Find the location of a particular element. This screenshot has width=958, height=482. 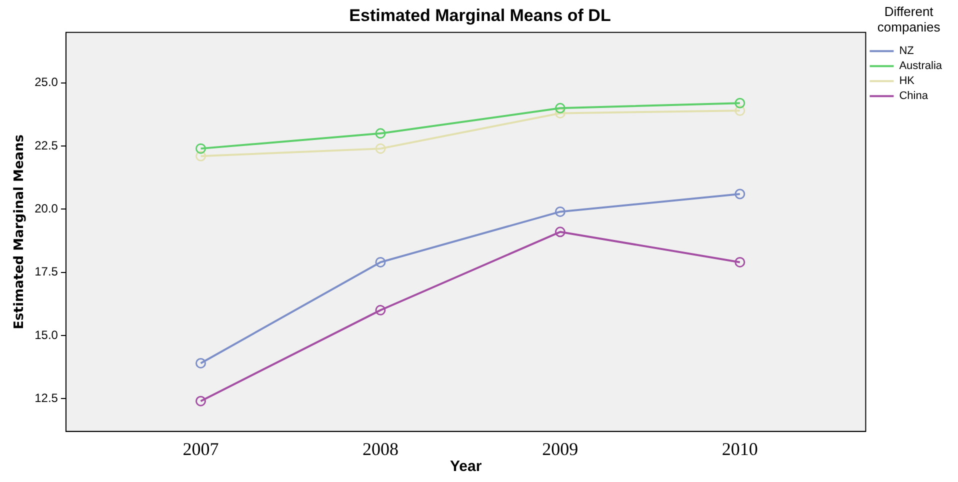

y-tick-label: 12.5 is located at coordinates (46, 397).